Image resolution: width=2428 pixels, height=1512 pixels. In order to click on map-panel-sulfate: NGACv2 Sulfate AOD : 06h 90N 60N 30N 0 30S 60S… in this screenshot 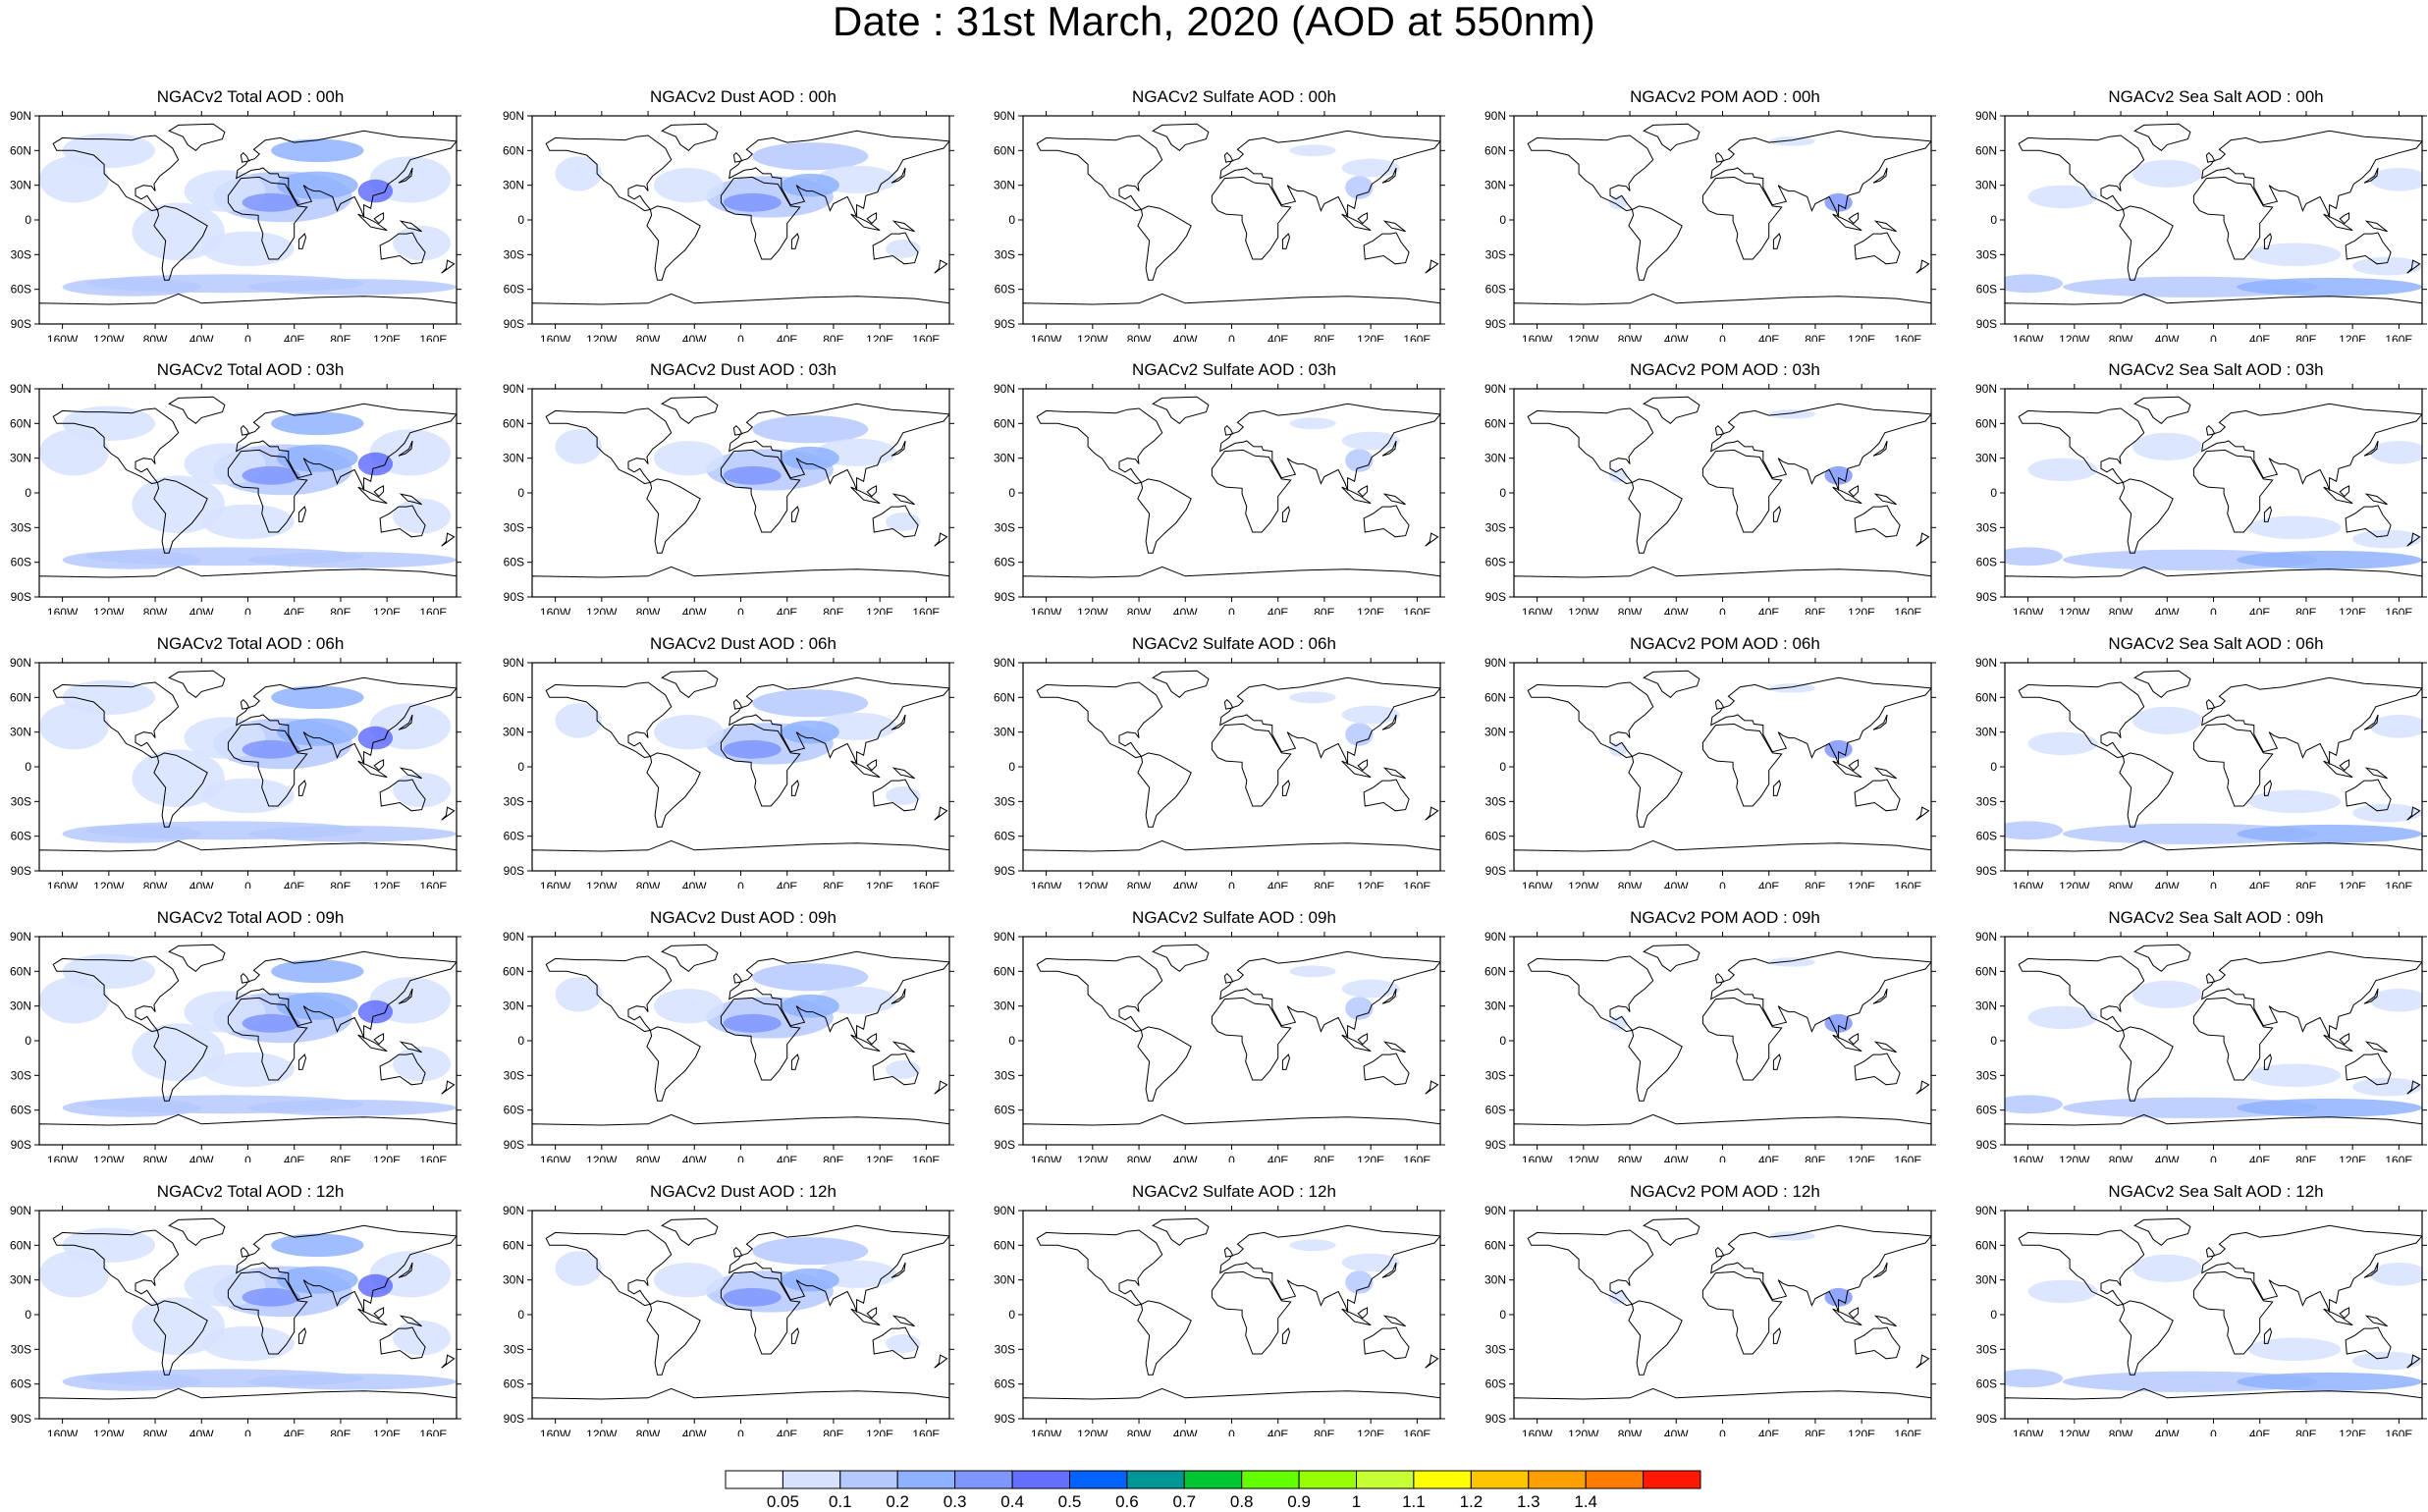, I will do `click(1214, 761)`.